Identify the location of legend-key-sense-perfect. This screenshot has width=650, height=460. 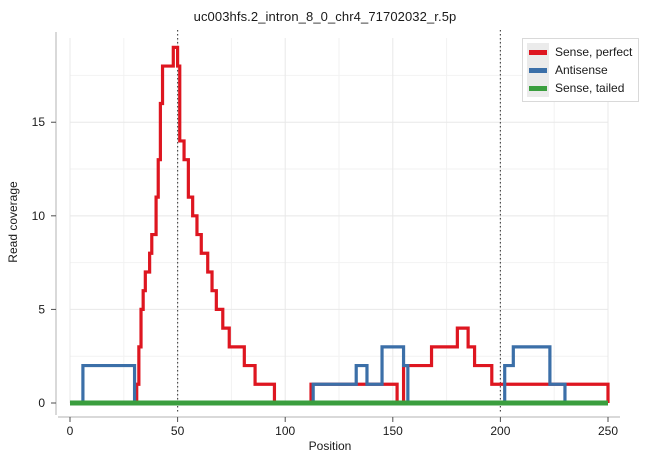
(538, 52).